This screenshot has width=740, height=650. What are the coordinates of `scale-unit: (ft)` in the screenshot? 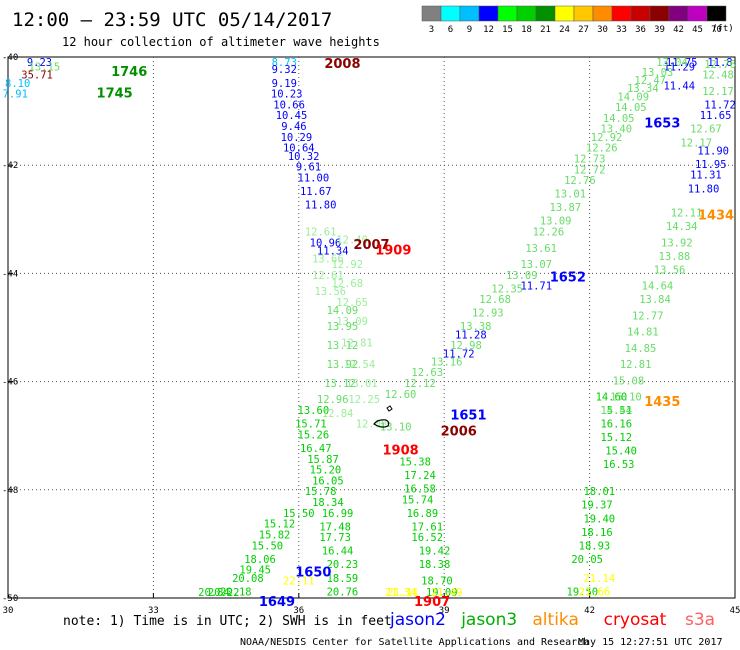 It's located at (723, 29).